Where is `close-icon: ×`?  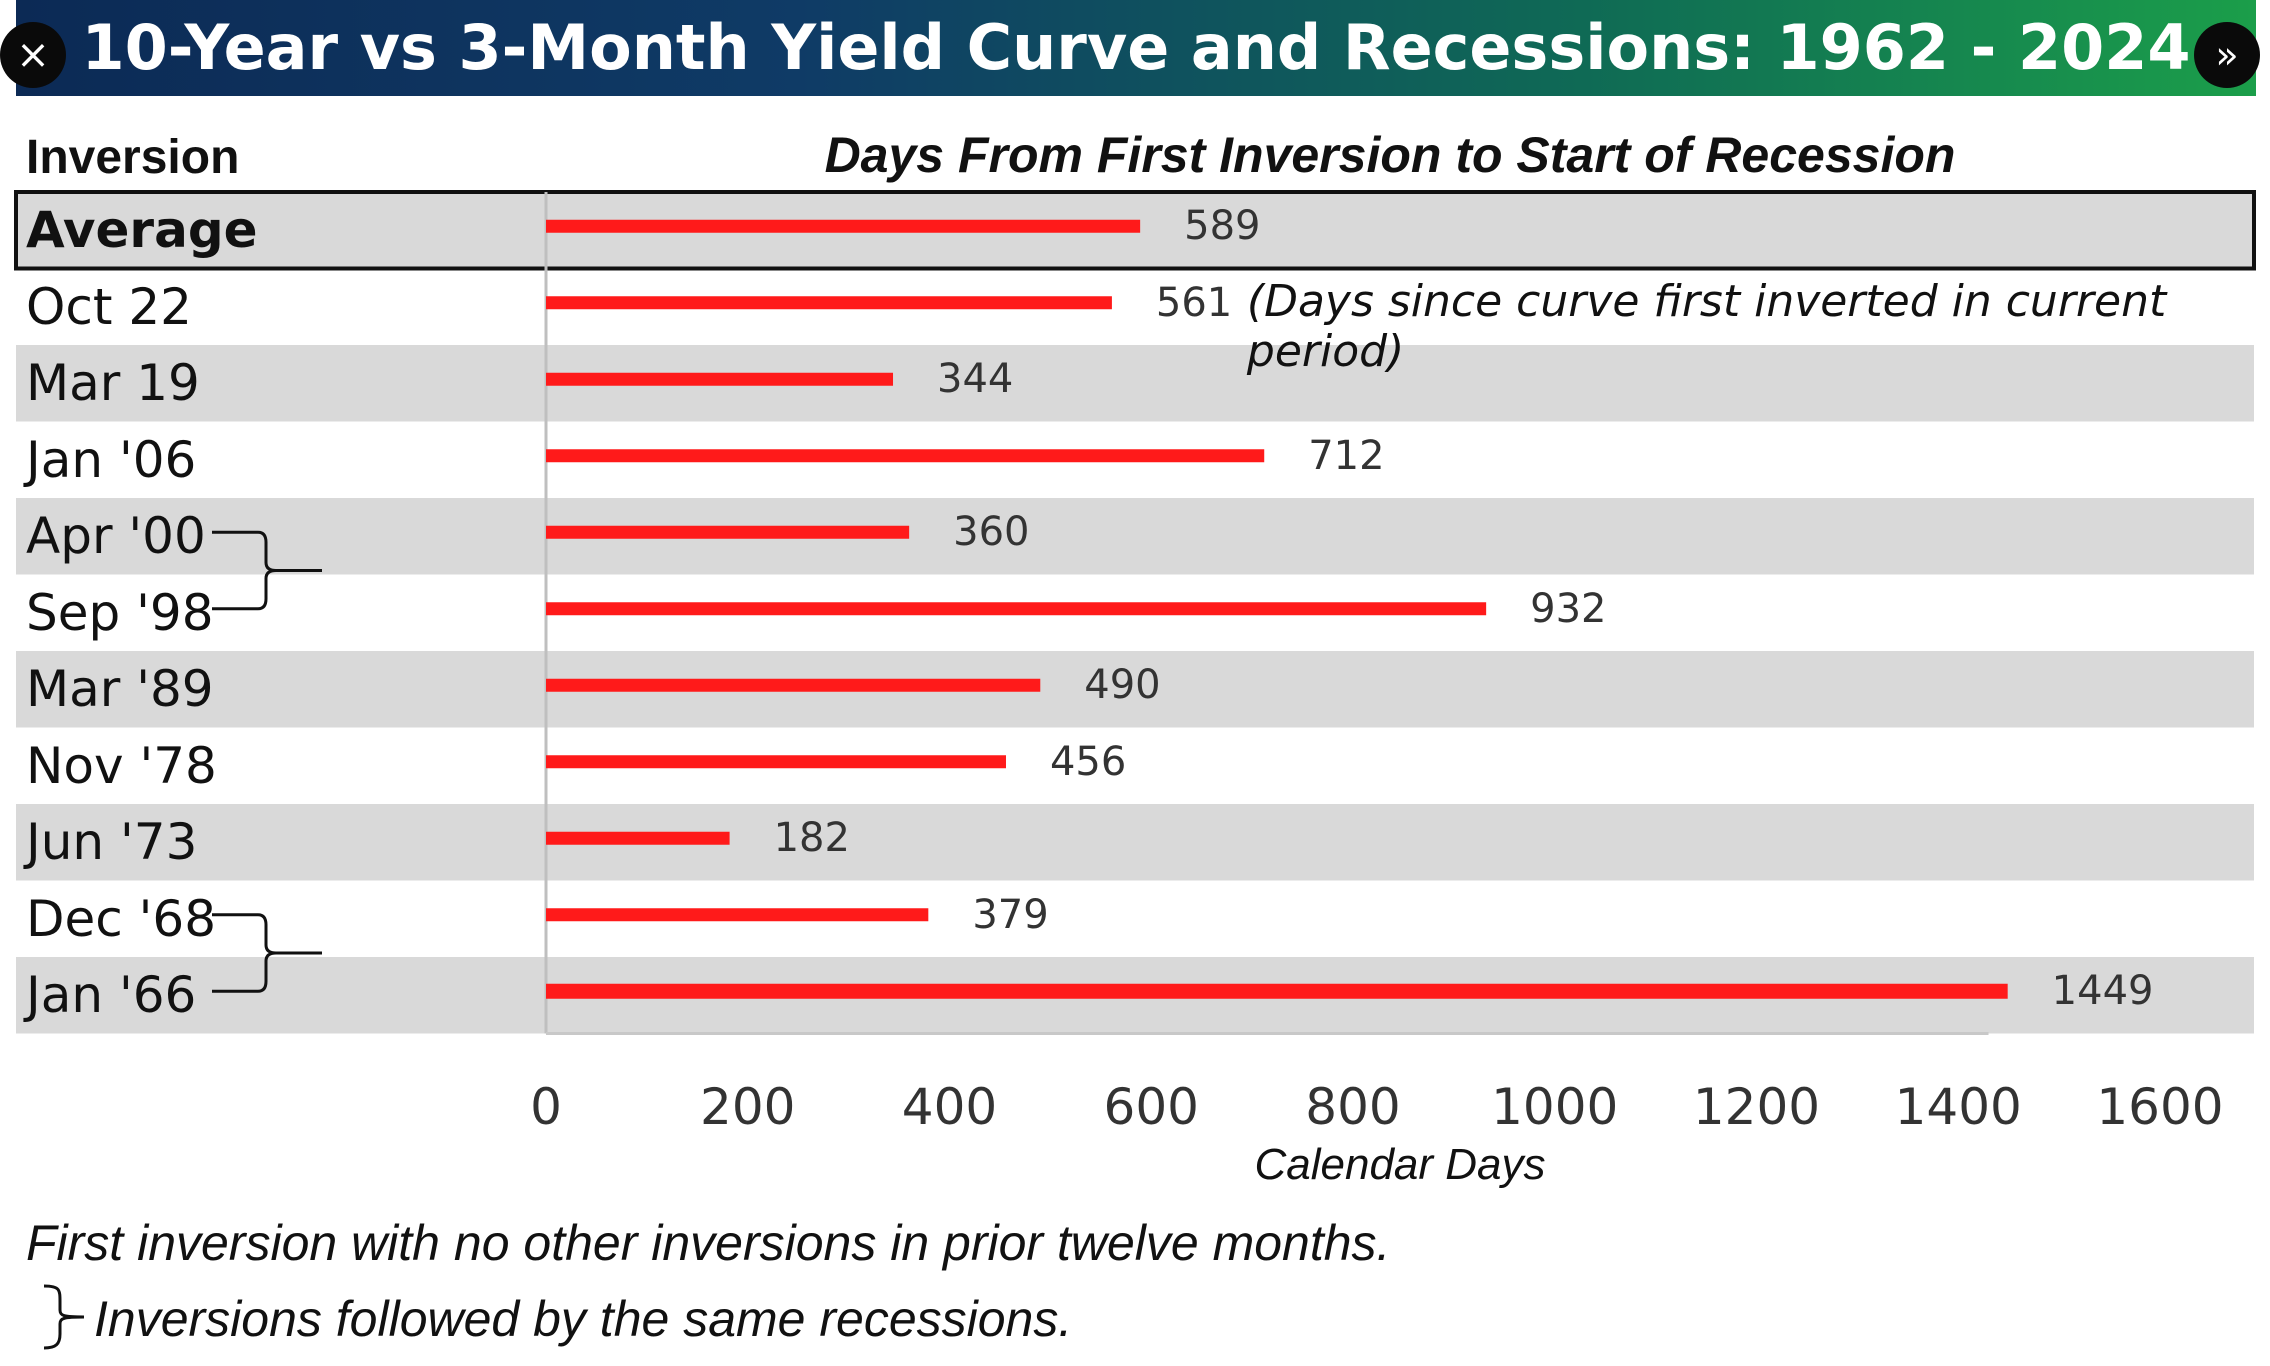
close-icon: × is located at coordinates (33, 55).